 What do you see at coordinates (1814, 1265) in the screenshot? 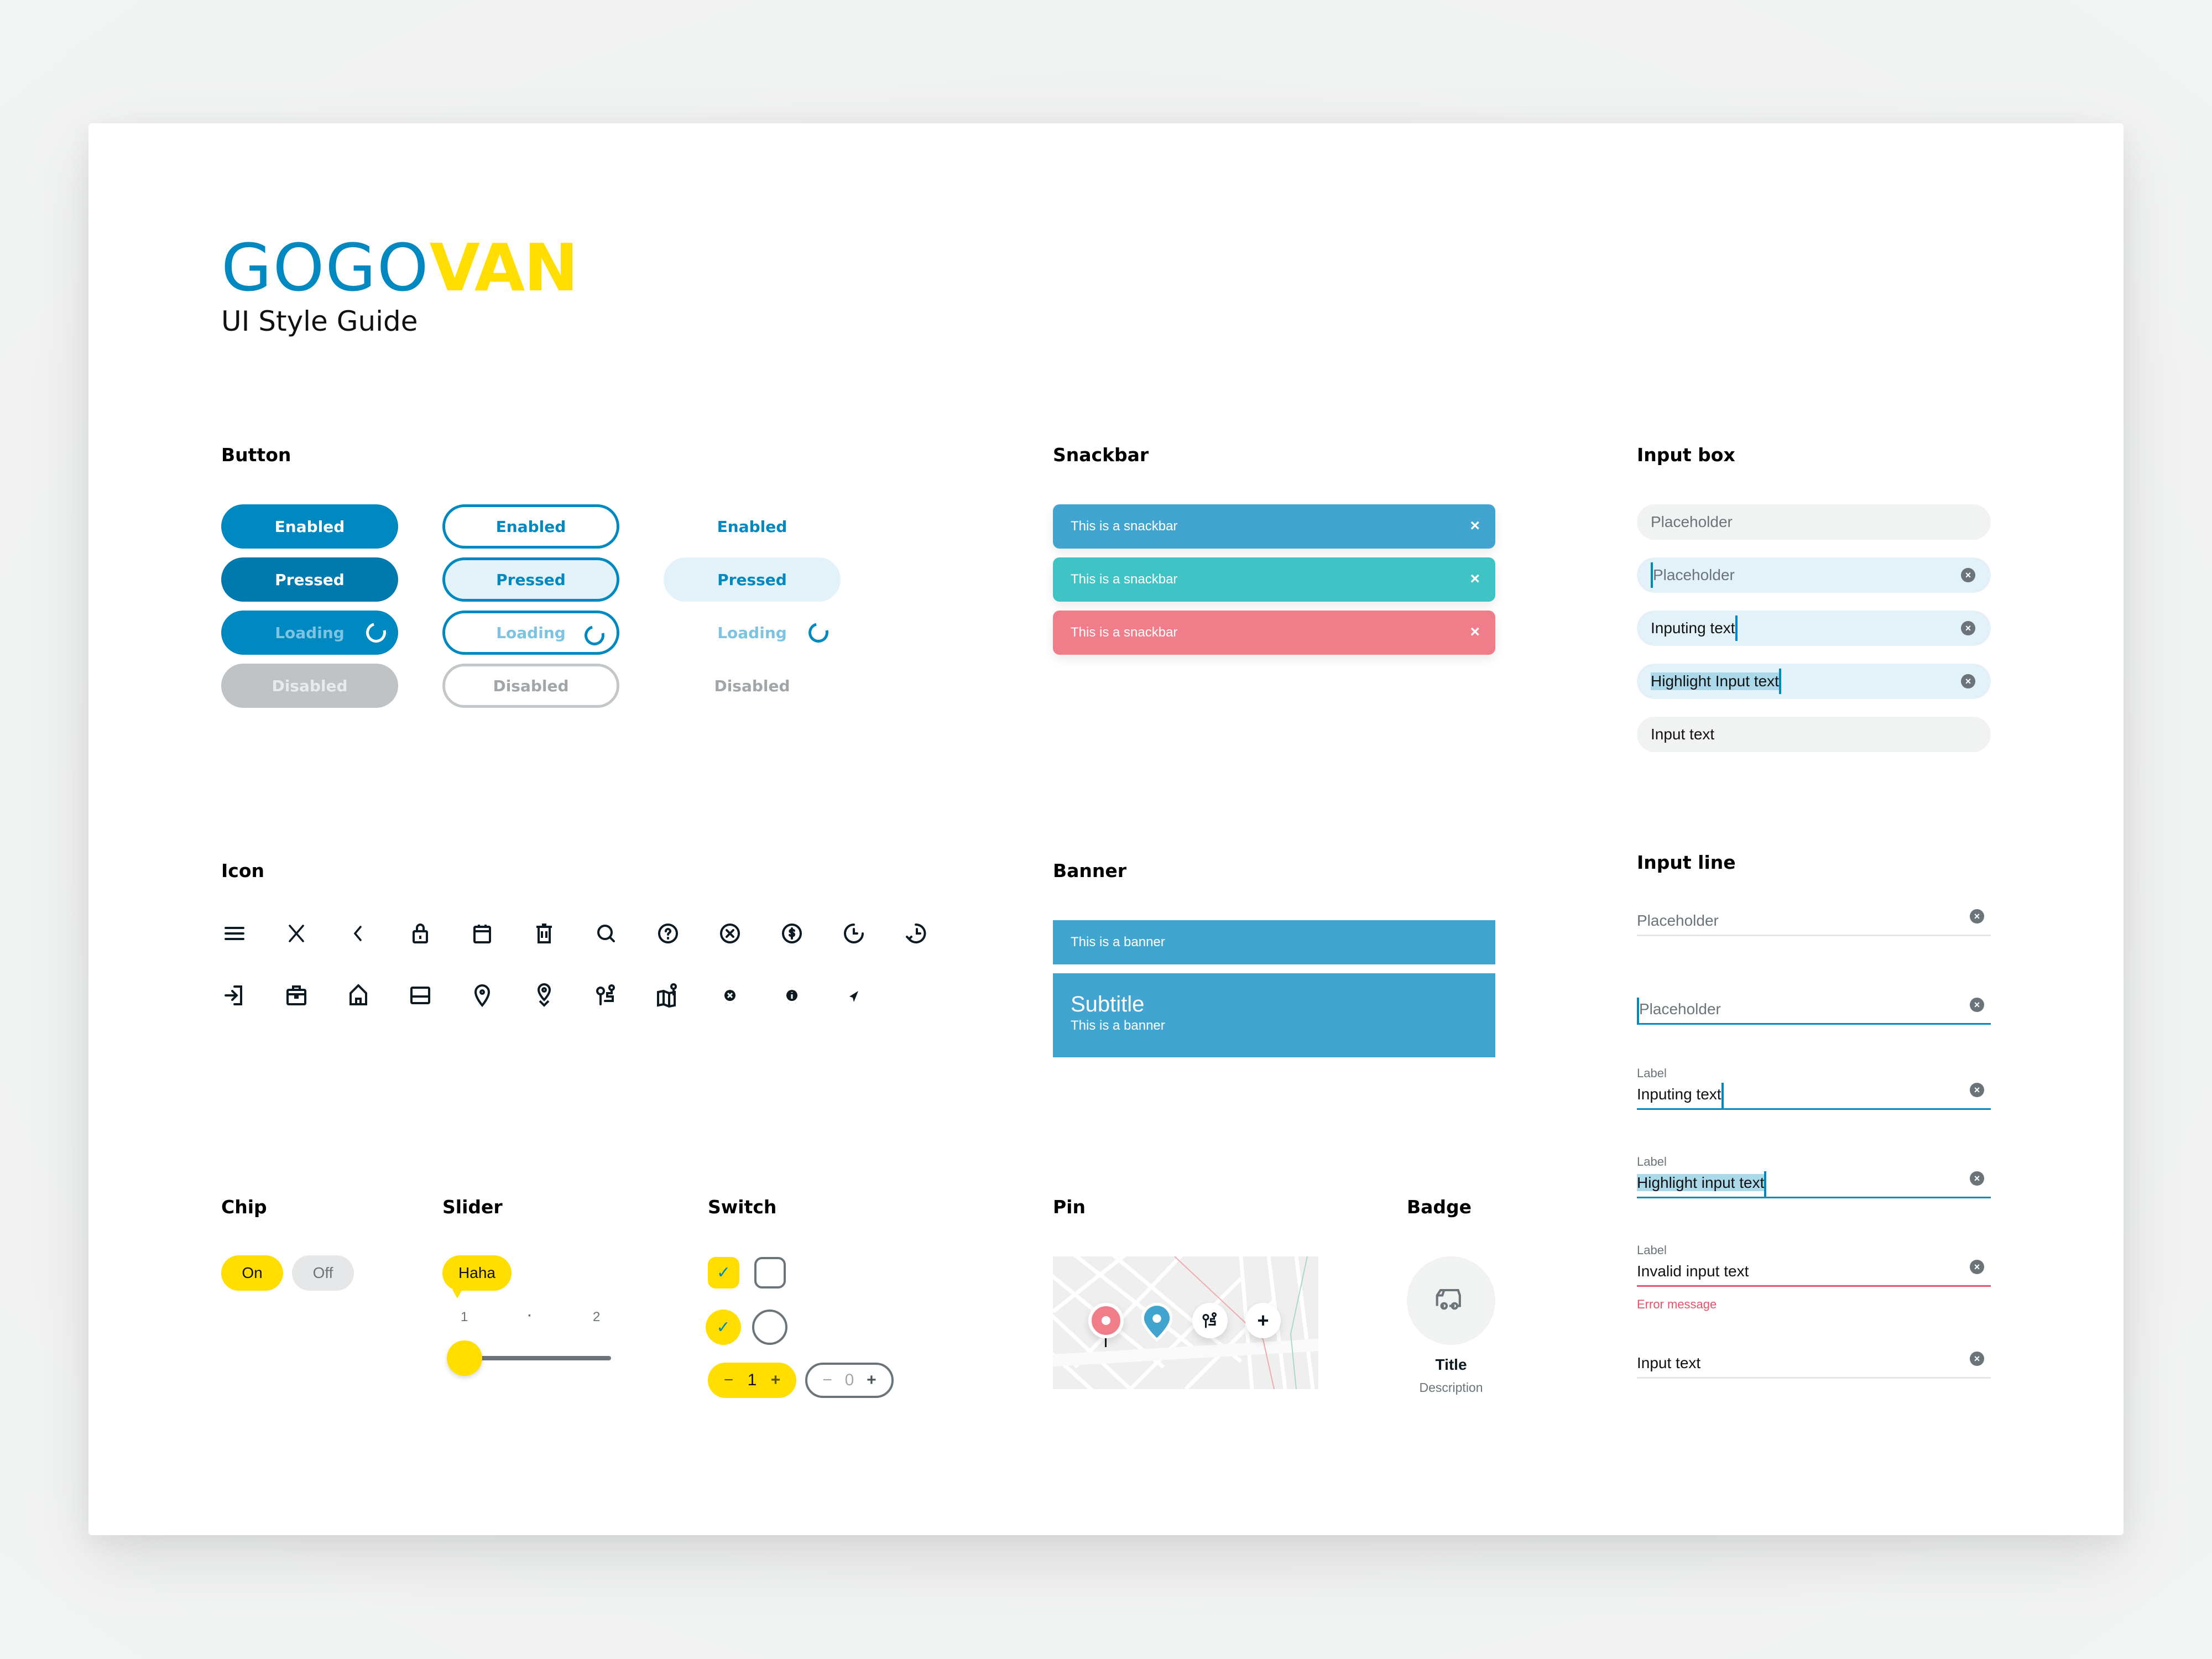
I see `input-line-error: Label Invalid input text ×` at bounding box center [1814, 1265].